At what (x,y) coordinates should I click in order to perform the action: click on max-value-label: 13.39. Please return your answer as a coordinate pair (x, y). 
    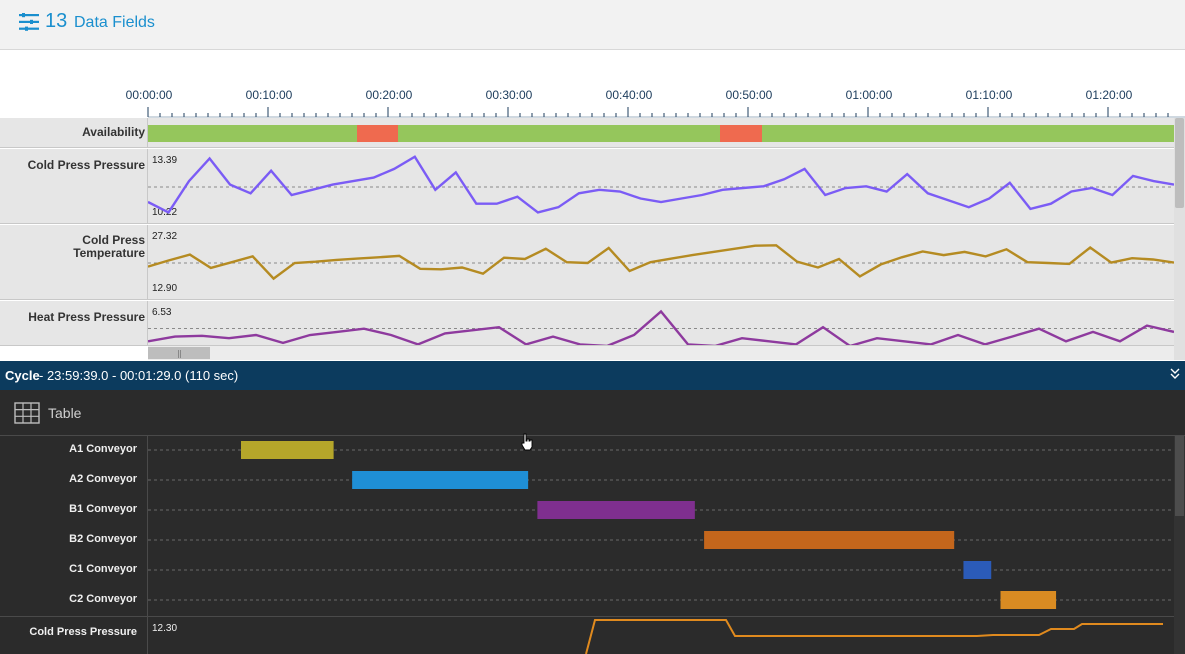
    Looking at the image, I should click on (165, 160).